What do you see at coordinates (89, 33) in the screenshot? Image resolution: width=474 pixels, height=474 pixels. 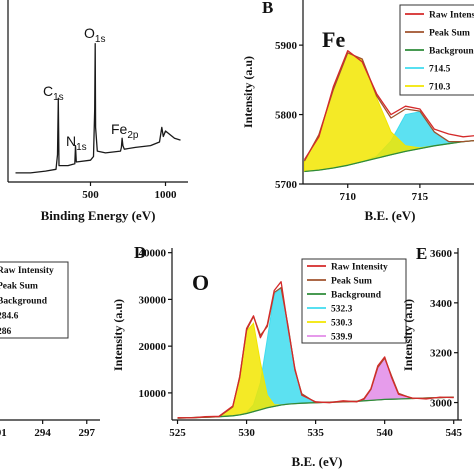 I see `peak-annotation: O` at bounding box center [89, 33].